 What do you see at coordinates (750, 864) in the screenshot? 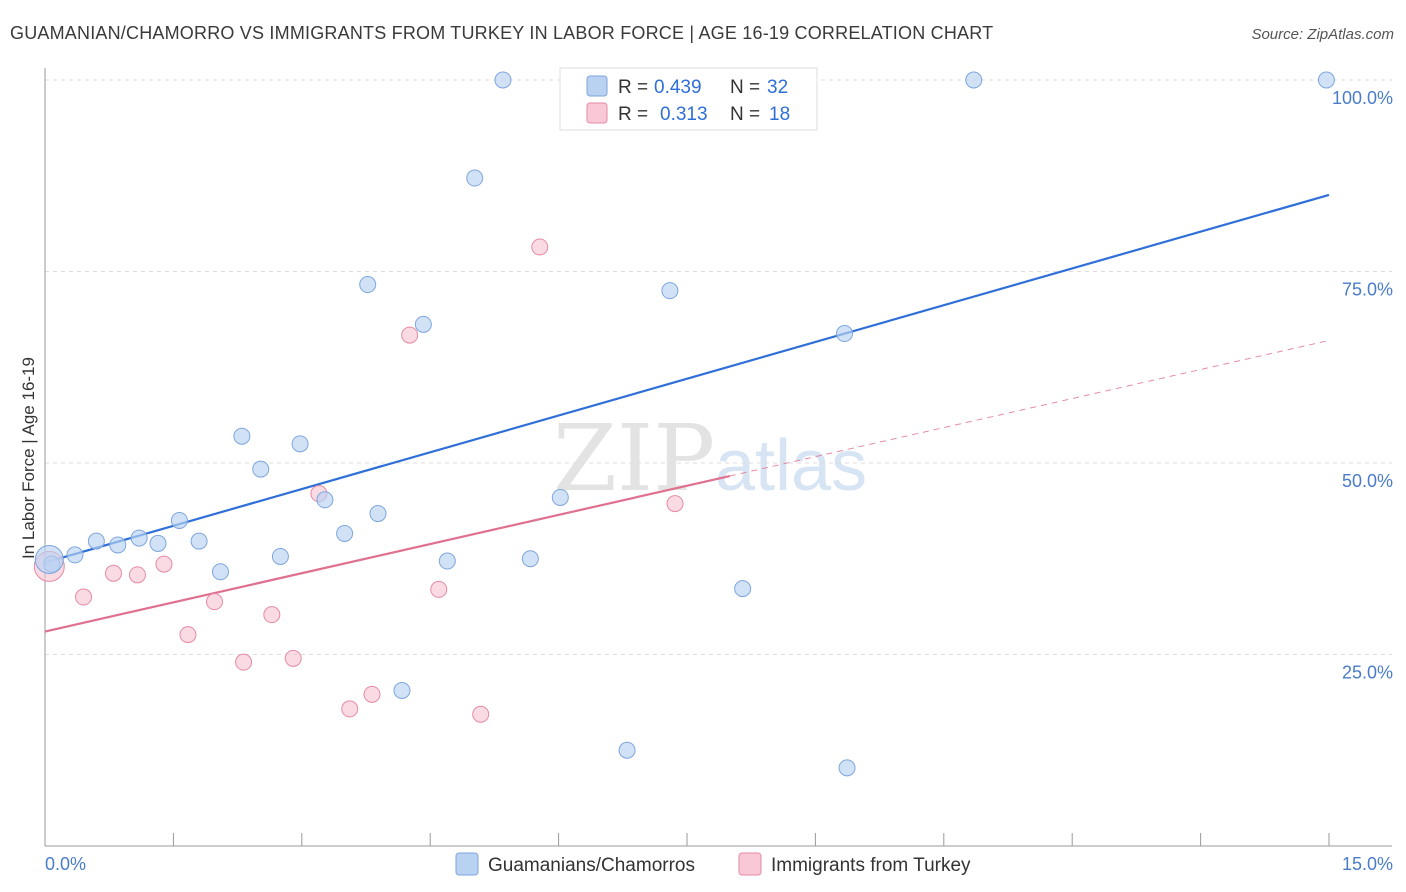
I see `bottom-legend-swatch-pink` at bounding box center [750, 864].